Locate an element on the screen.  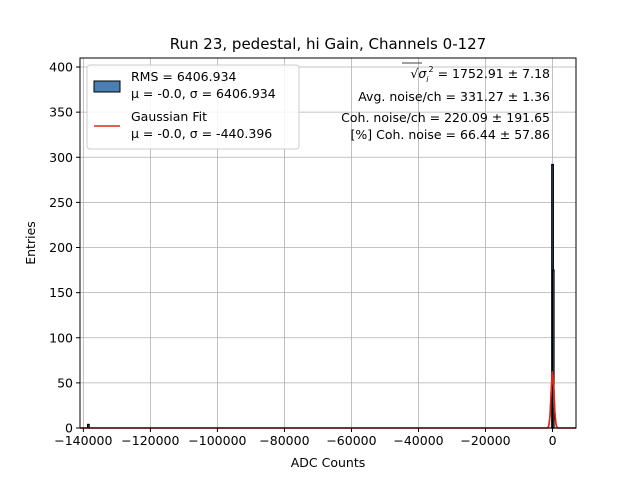
x-tick-label: −60000 is located at coordinates (351, 440).